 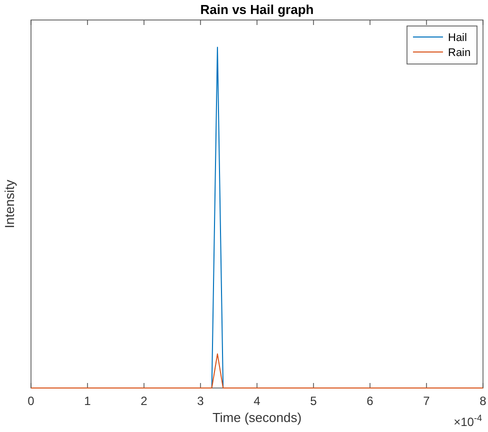 What do you see at coordinates (88, 401) in the screenshot?
I see `x-tick-label: 1` at bounding box center [88, 401].